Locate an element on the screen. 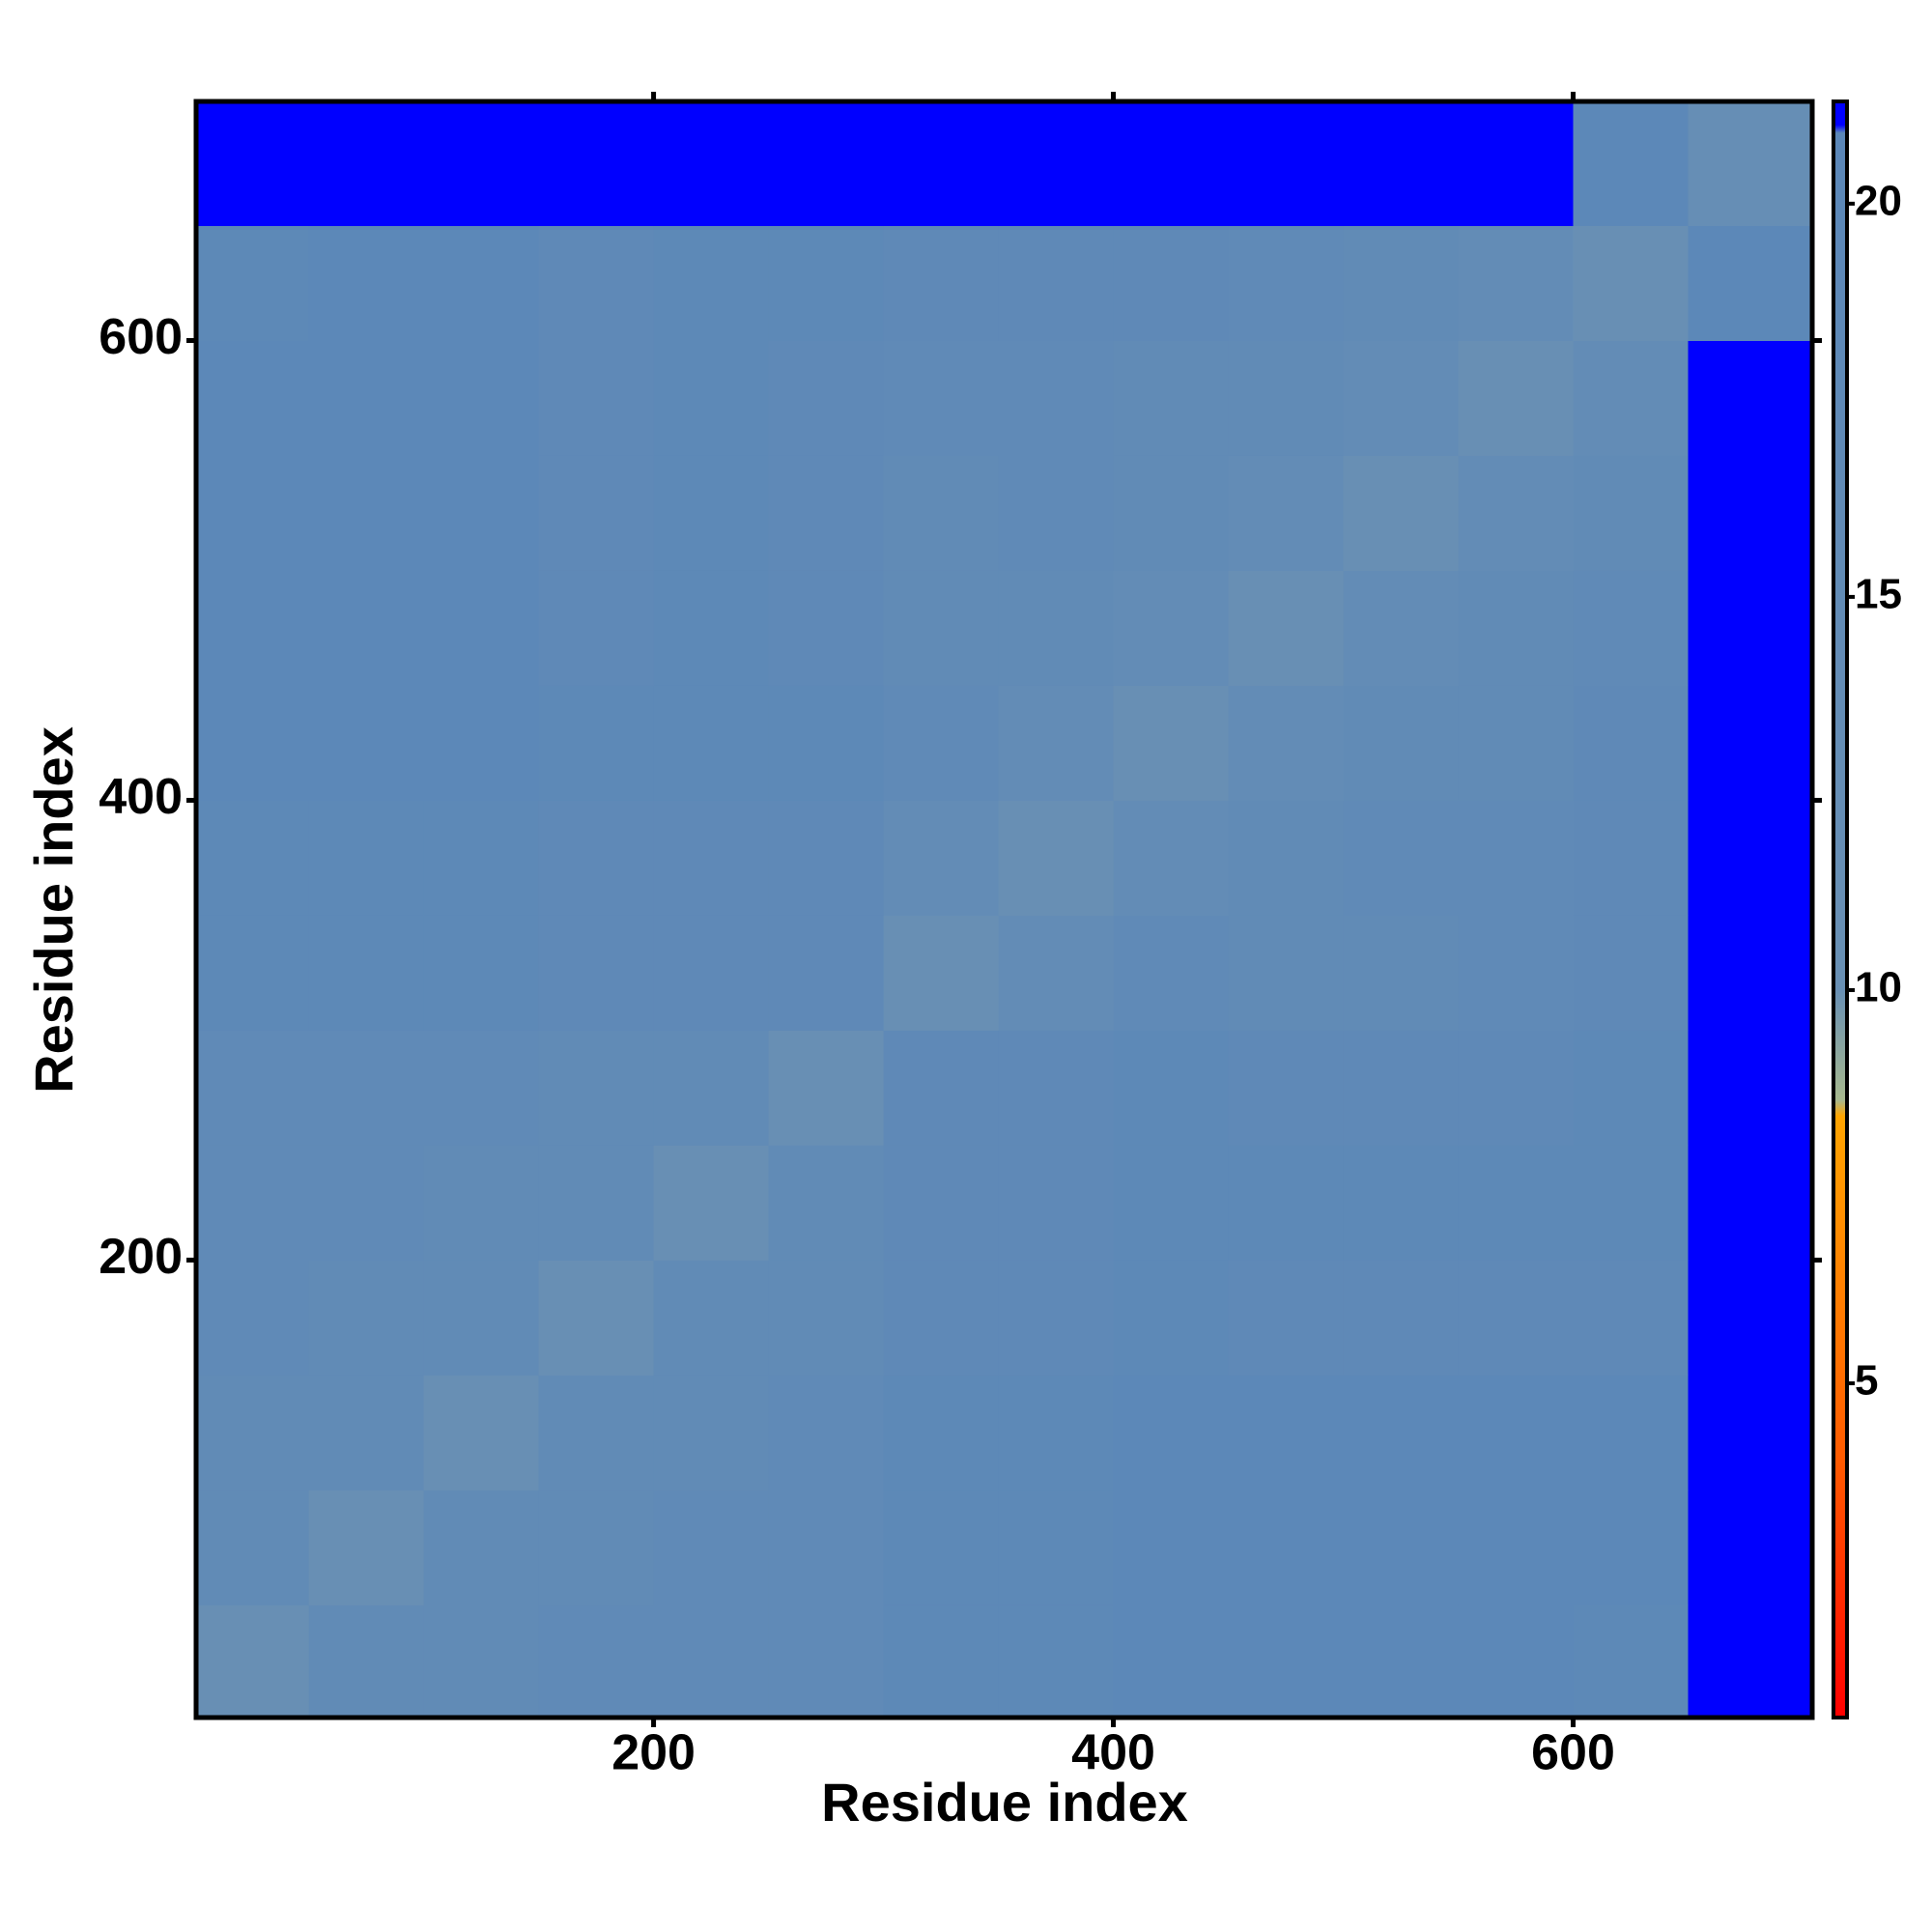 The width and height of the screenshot is (1932, 1932). y-axis-title: Residue index is located at coordinates (53, 910).